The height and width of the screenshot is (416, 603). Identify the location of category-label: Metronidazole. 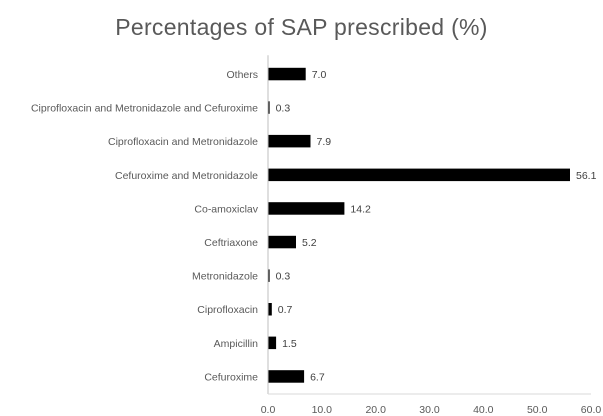
(225, 277).